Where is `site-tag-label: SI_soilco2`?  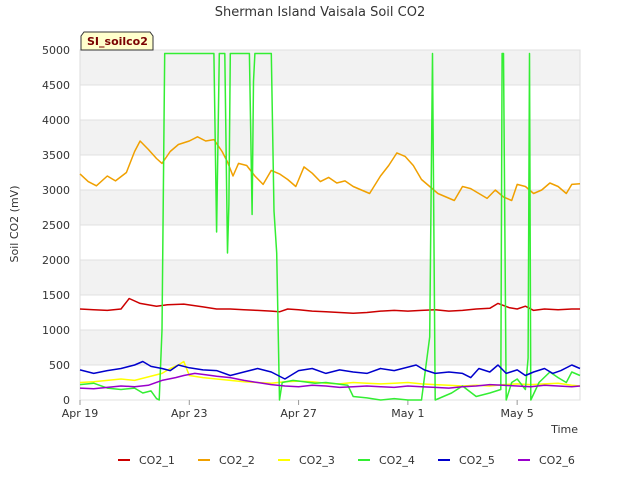 site-tag-label: SI_soilco2 is located at coordinates (117, 41).